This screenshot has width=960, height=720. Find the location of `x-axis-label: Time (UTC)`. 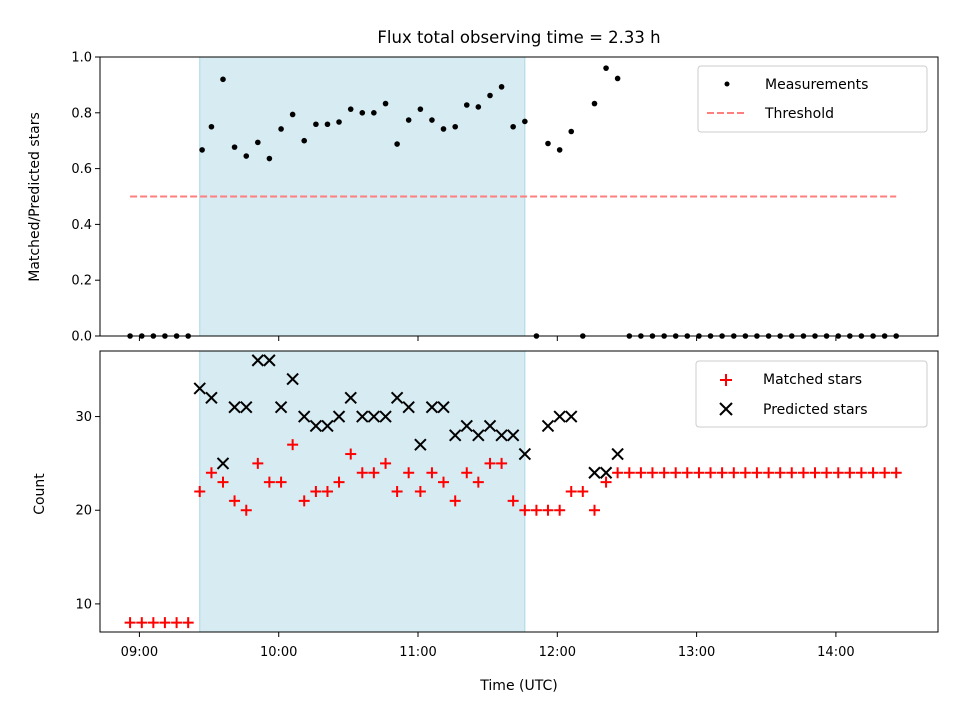

x-axis-label: Time (UTC) is located at coordinates (518, 686).